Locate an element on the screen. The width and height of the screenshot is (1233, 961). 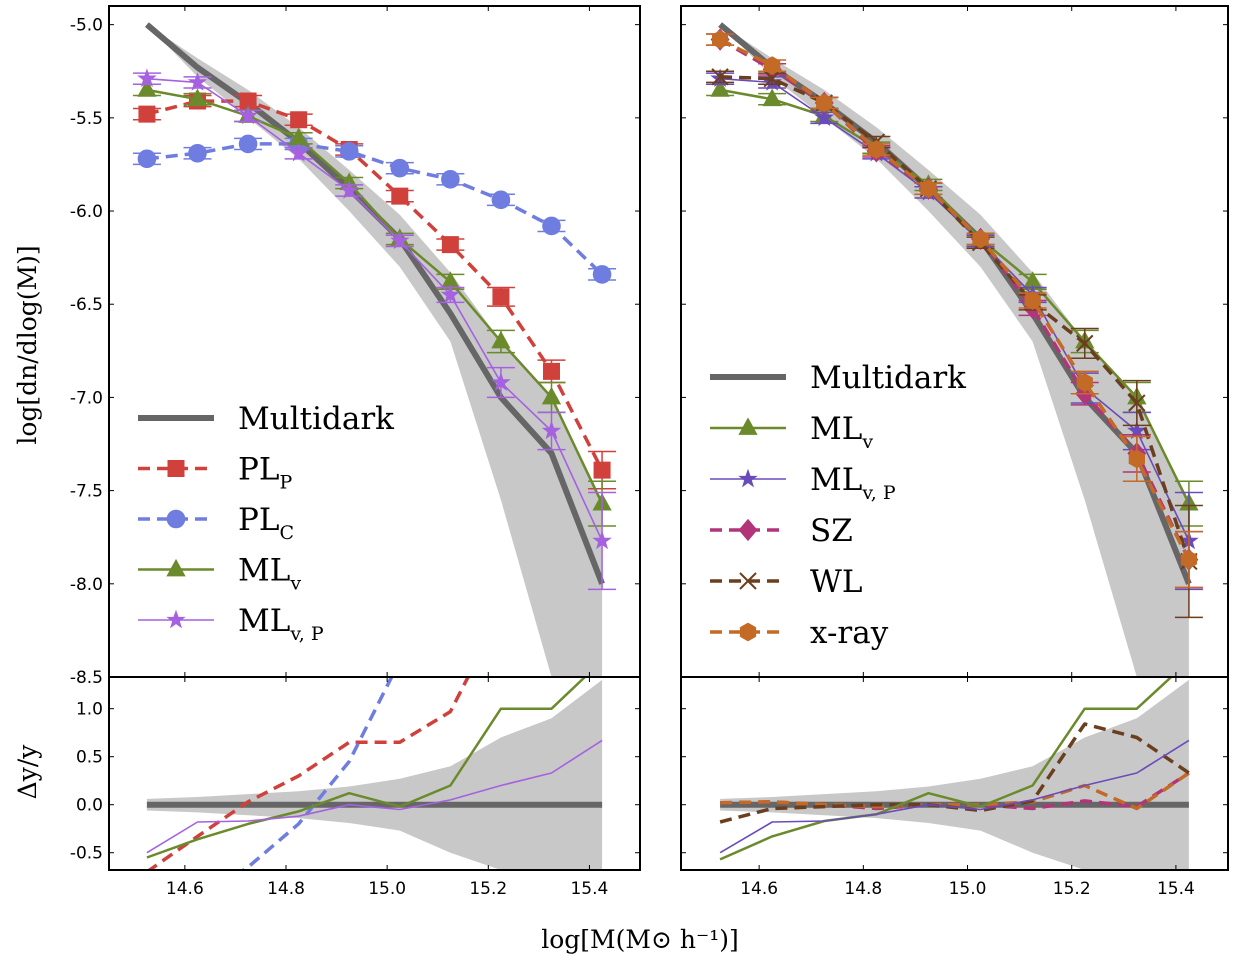
y-tick-label: -5.5 is located at coordinates (86, 119).